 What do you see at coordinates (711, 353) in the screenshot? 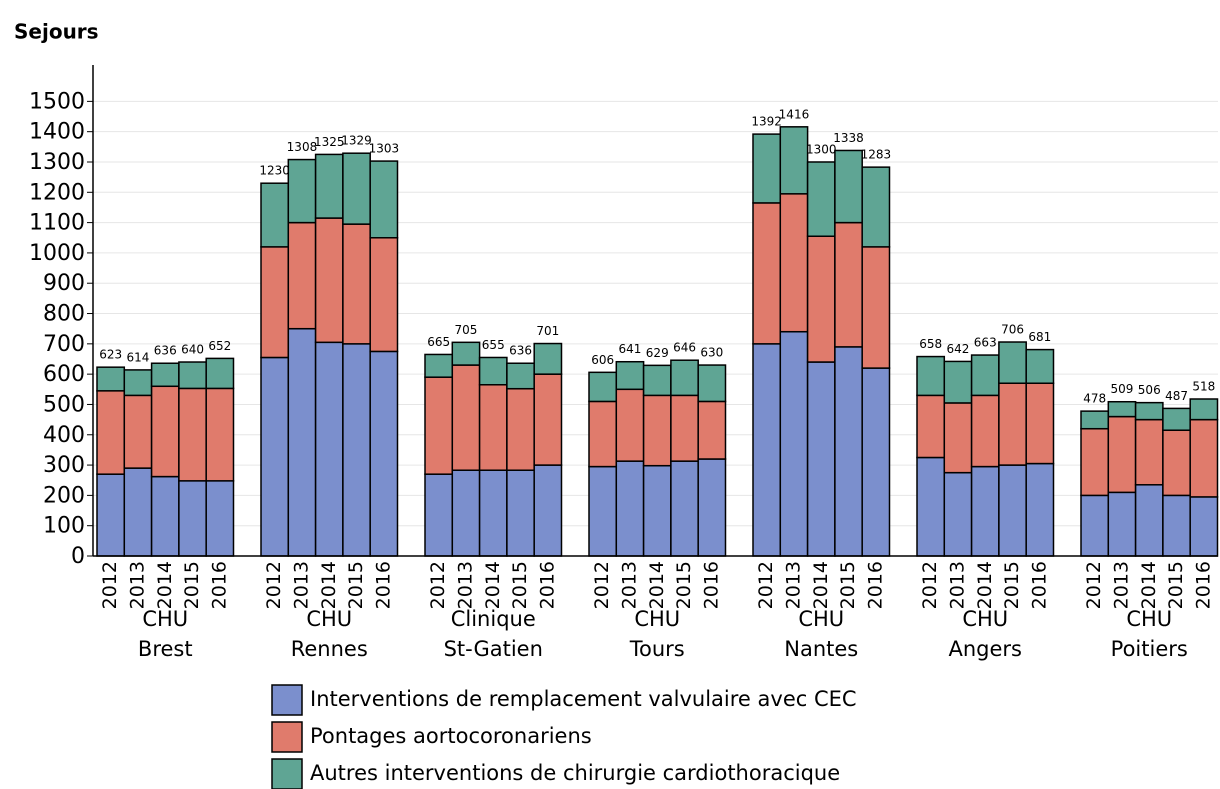
I see `total-label: 630` at bounding box center [711, 353].